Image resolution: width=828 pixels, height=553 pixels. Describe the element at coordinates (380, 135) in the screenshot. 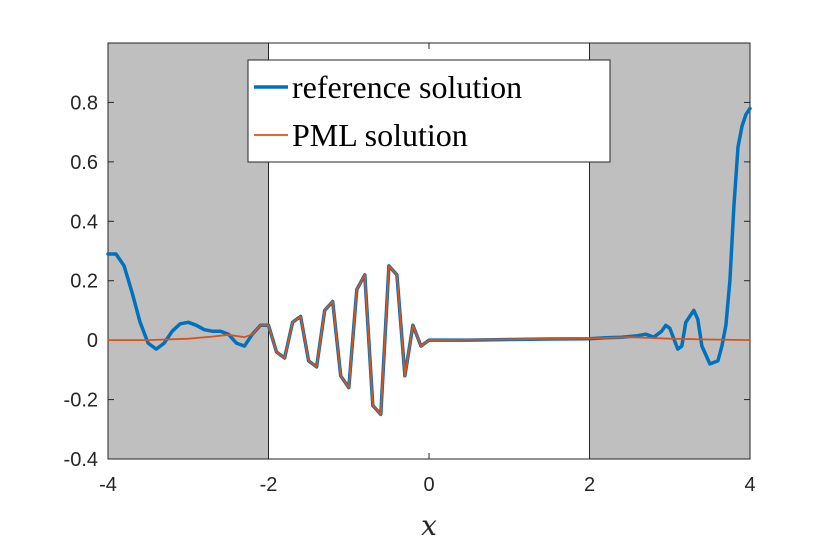

I see `legend-label-pml: PML solution` at that location.